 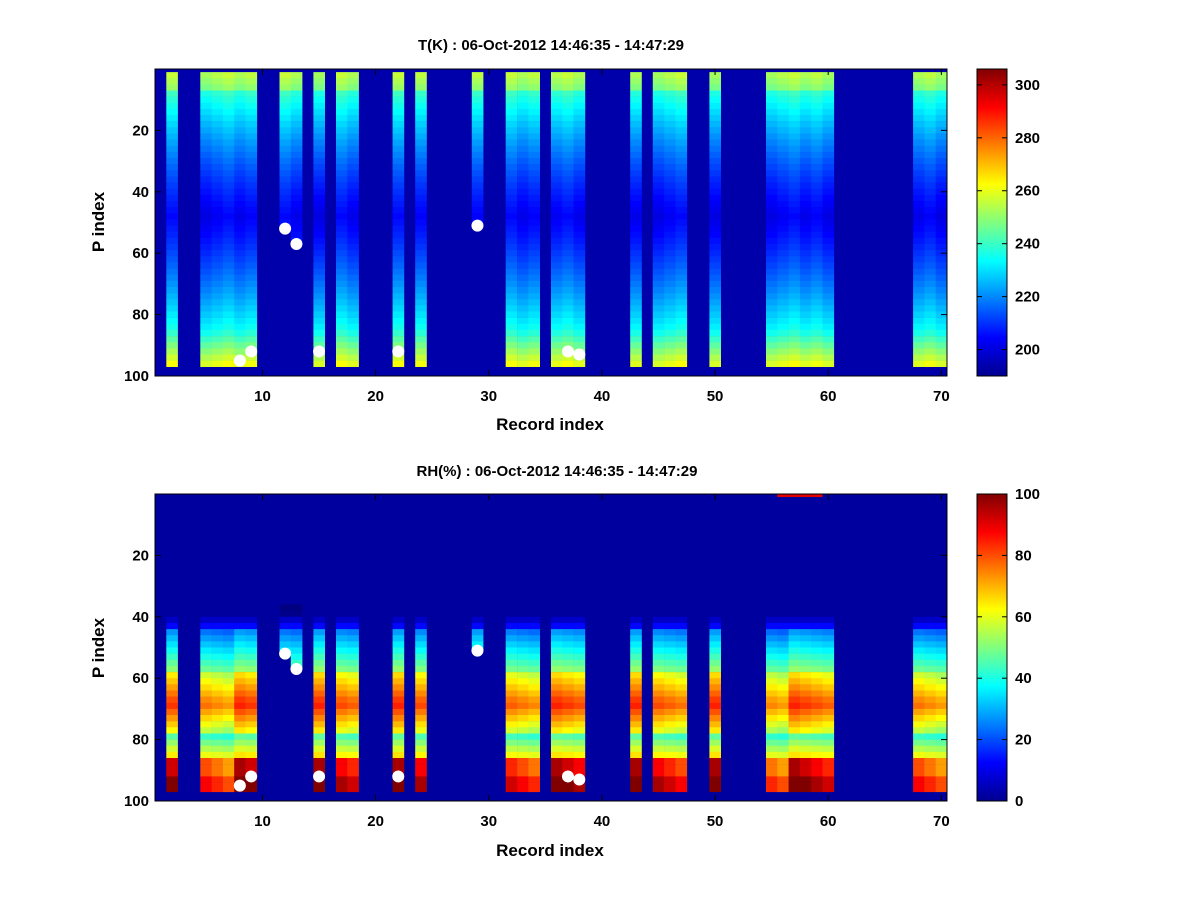 What do you see at coordinates (375, 821) in the screenshot?
I see `x-tick-label: 20` at bounding box center [375, 821].